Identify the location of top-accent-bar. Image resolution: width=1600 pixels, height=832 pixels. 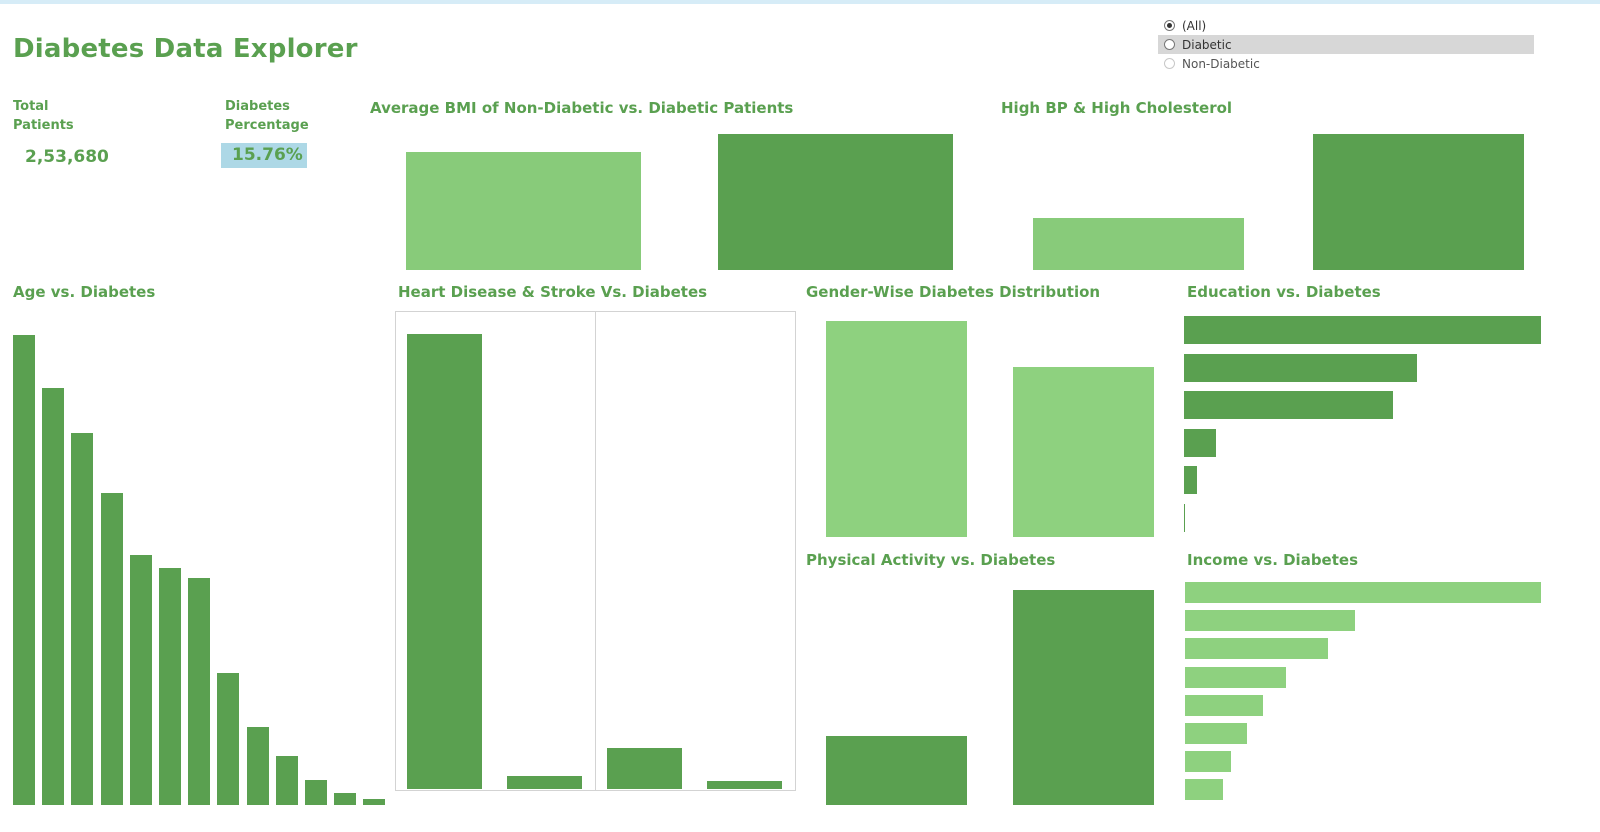
(800, 2).